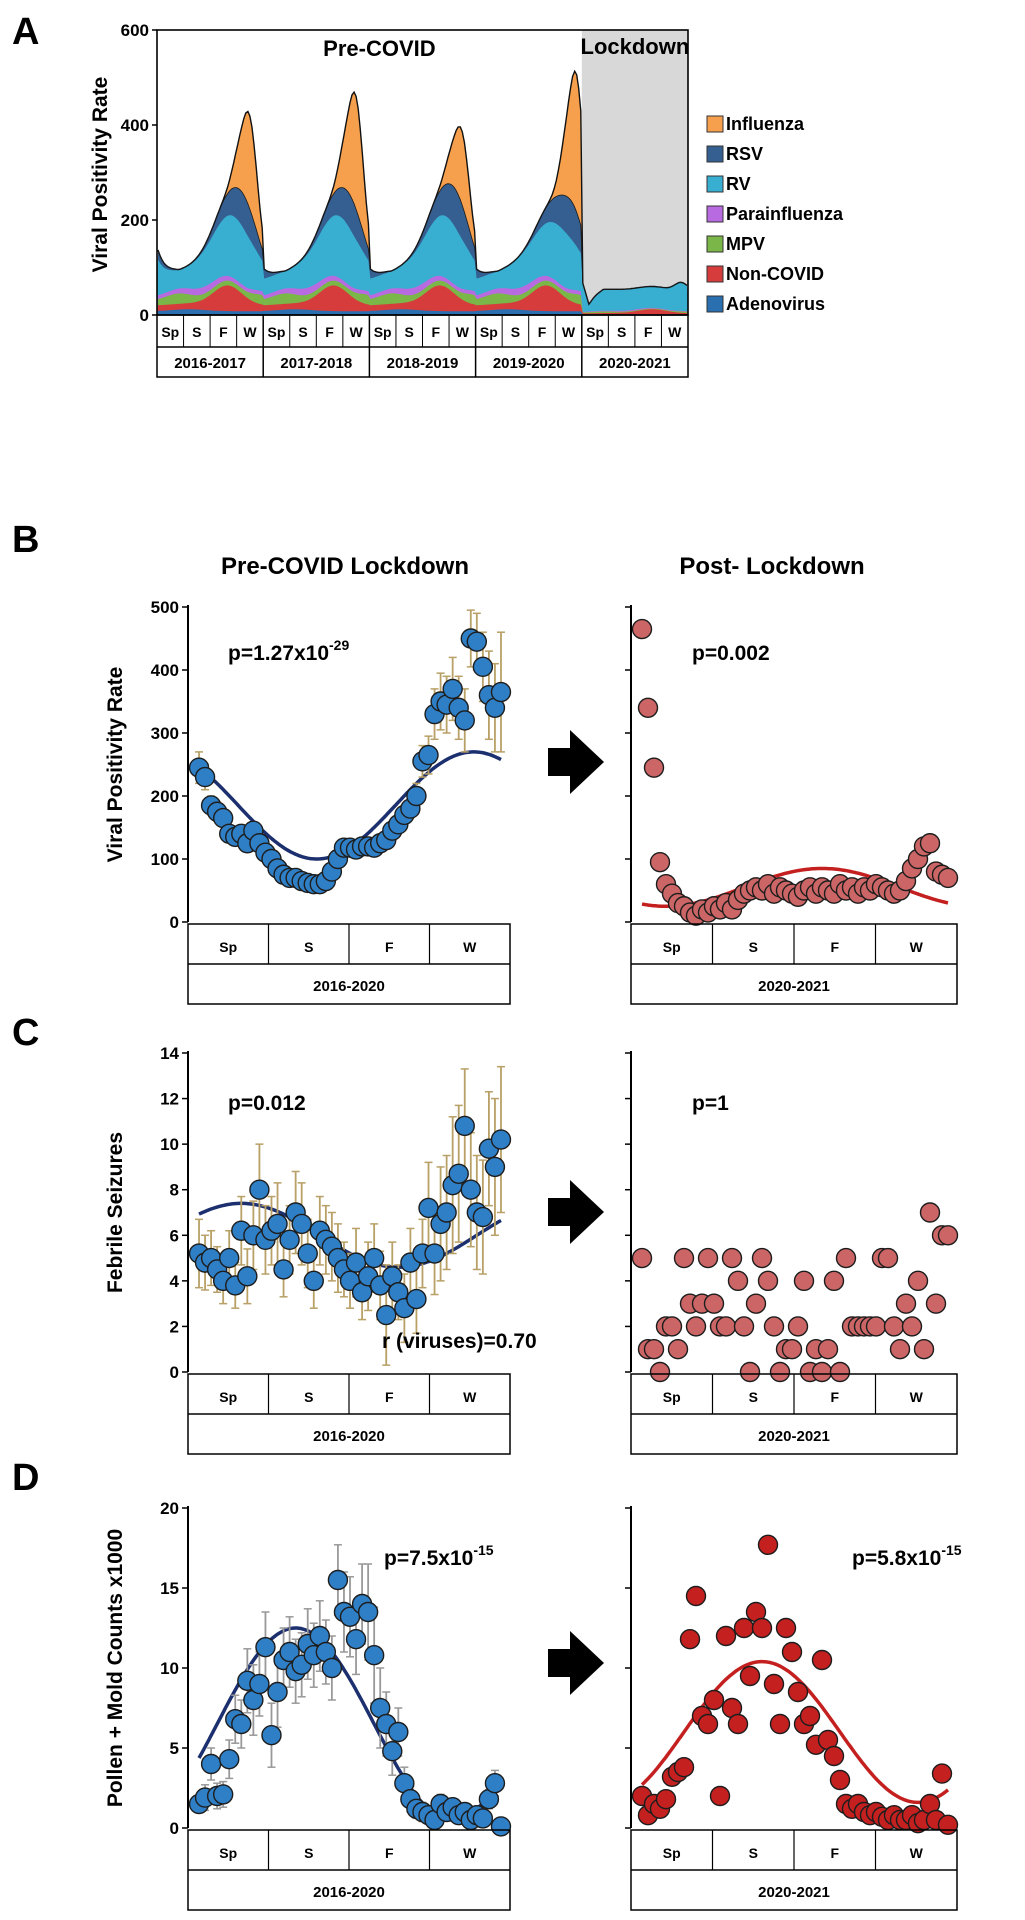 The height and width of the screenshot is (1920, 1025). What do you see at coordinates (210, 363) in the screenshot?
I see `year-label: 2016-2017` at bounding box center [210, 363].